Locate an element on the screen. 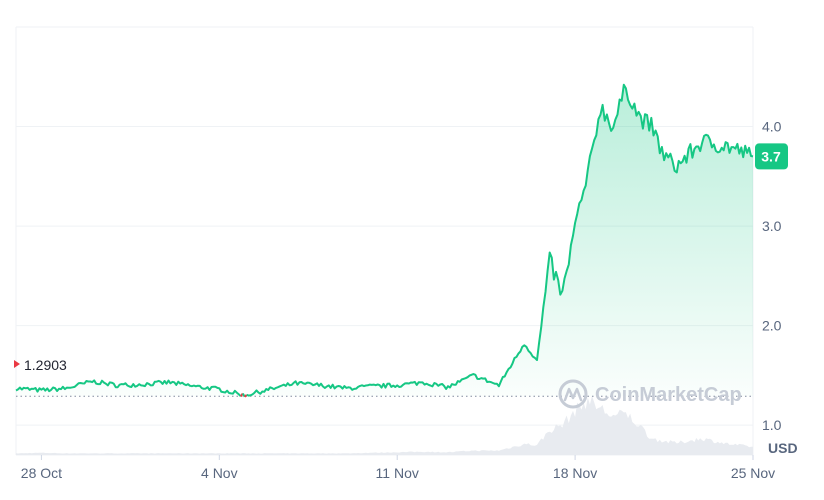 Image resolution: width=824 pixels, height=500 pixels. volume-area-path is located at coordinates (384, 425).